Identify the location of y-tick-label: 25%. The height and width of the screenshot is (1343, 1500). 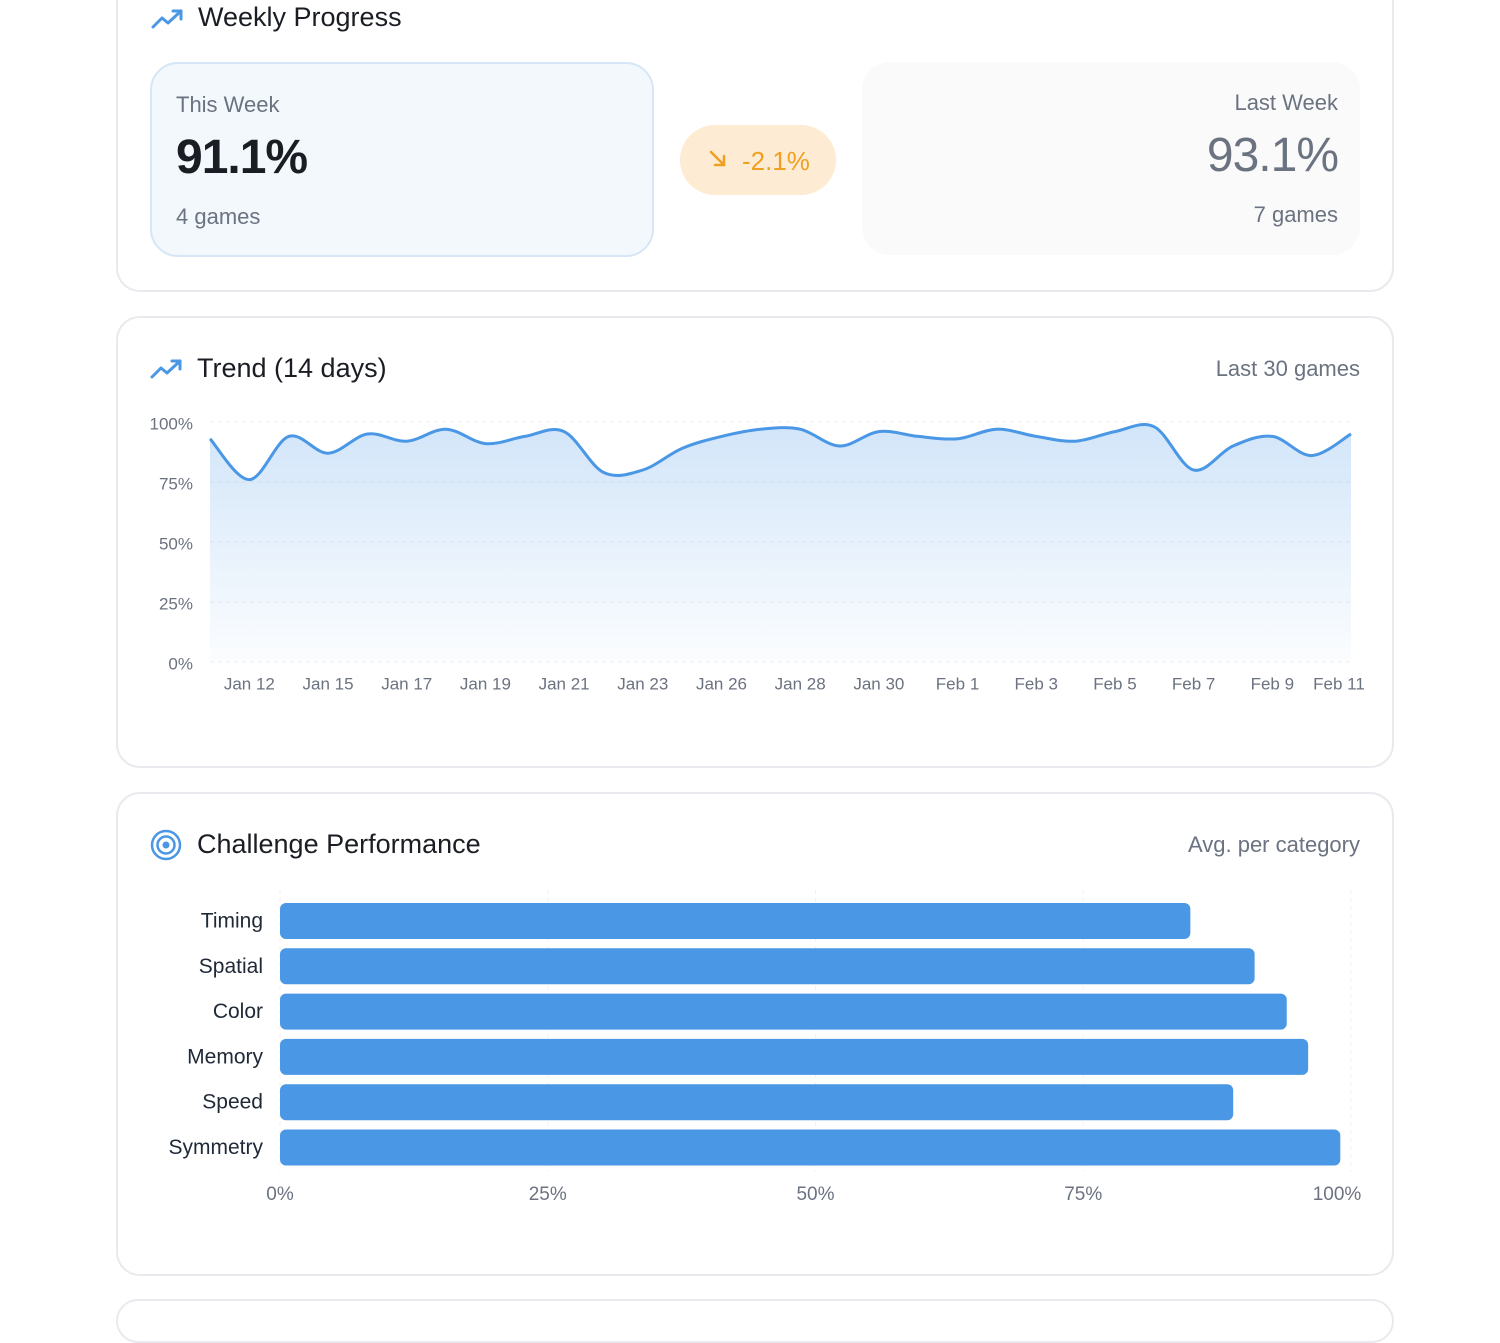
(176, 603).